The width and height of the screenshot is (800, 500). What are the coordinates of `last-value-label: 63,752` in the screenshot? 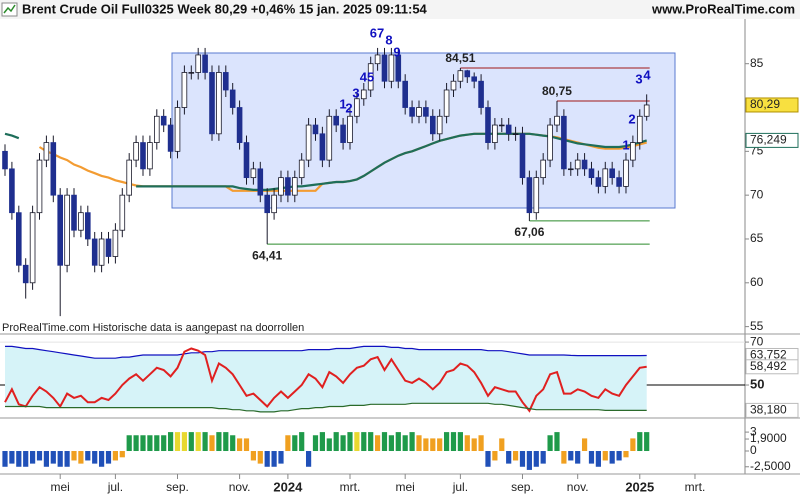 It's located at (768, 355).